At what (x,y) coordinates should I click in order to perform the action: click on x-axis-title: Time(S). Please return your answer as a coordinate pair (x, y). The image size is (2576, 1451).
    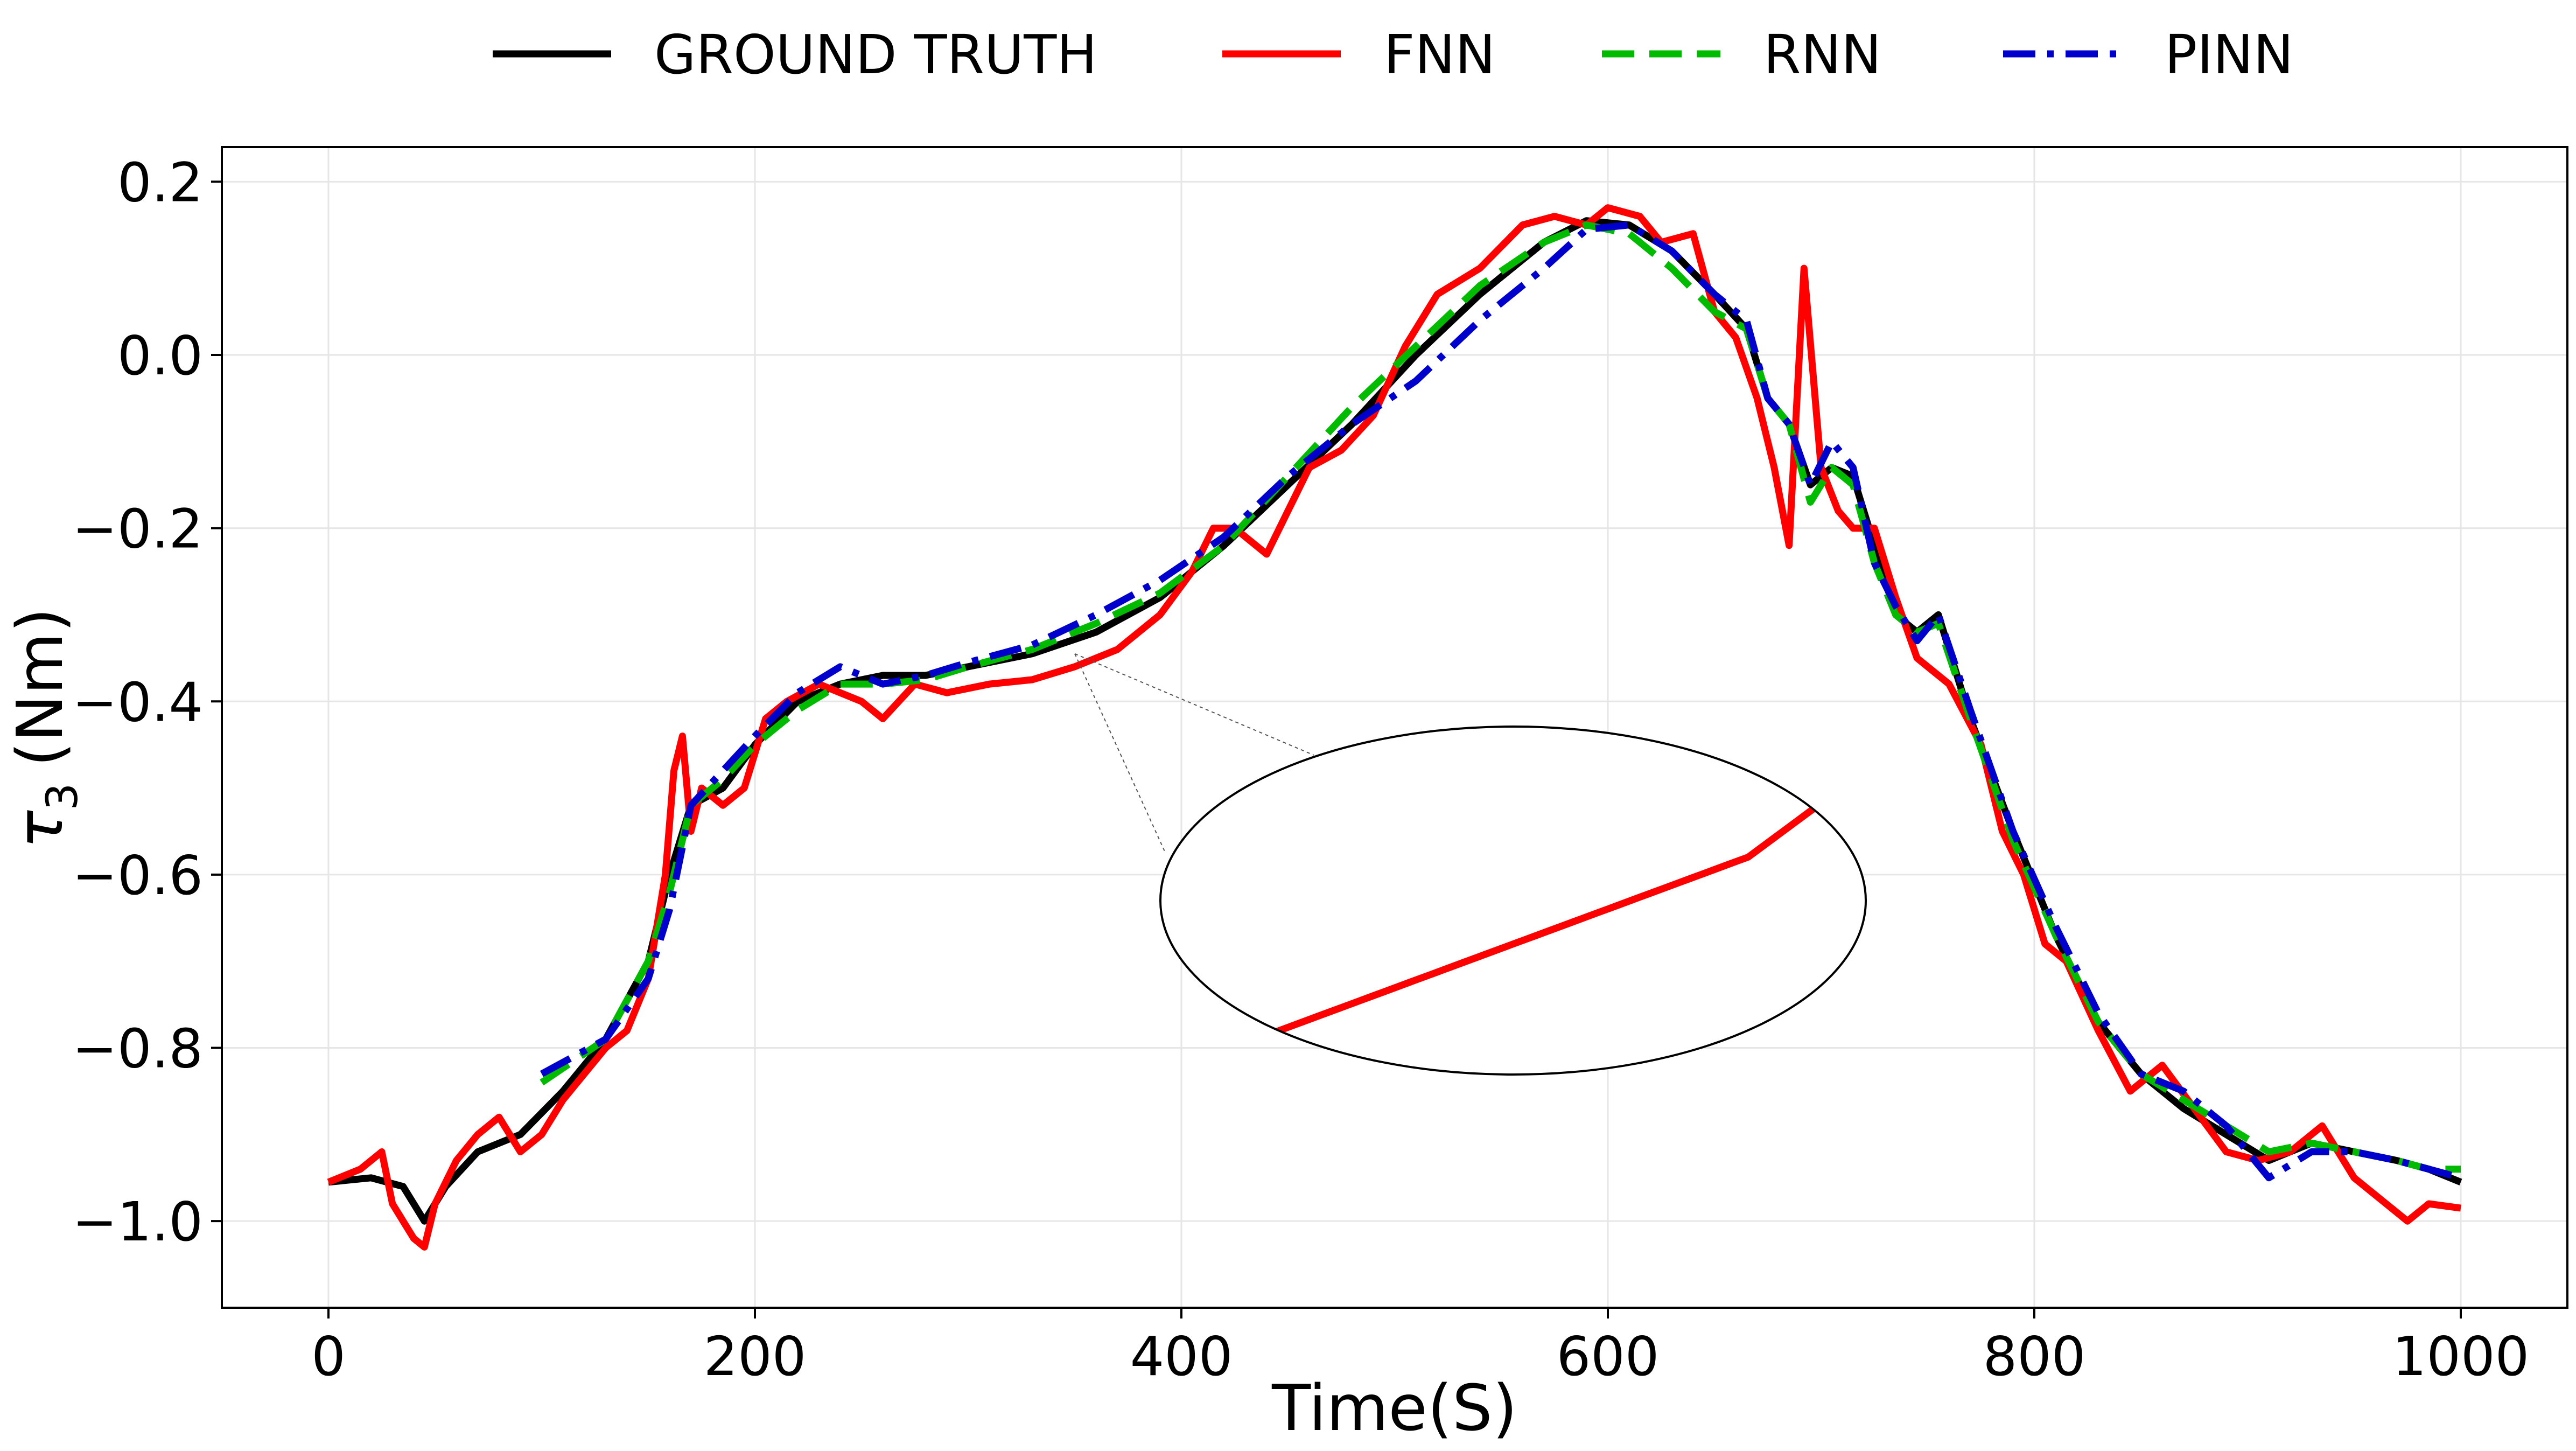
    Looking at the image, I should click on (1394, 1408).